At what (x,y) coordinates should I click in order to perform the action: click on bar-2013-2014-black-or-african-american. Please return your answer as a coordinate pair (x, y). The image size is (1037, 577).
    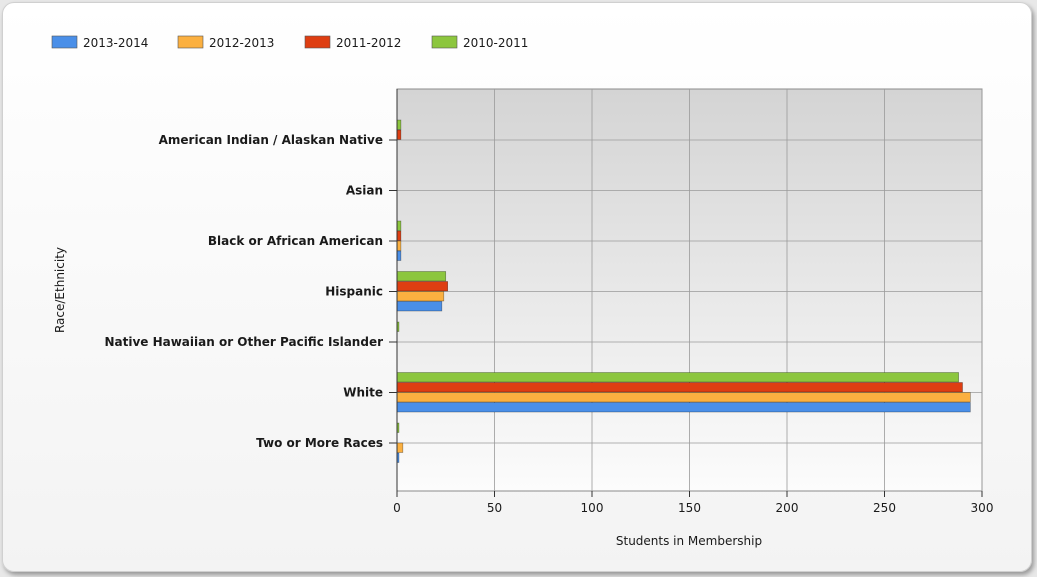
    Looking at the image, I should click on (399, 255).